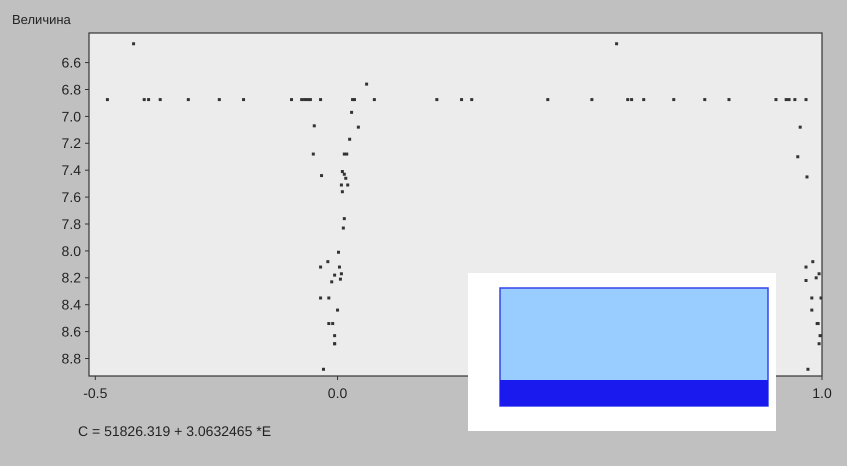  I want to click on x-tick-label: 1.0, so click(822, 393).